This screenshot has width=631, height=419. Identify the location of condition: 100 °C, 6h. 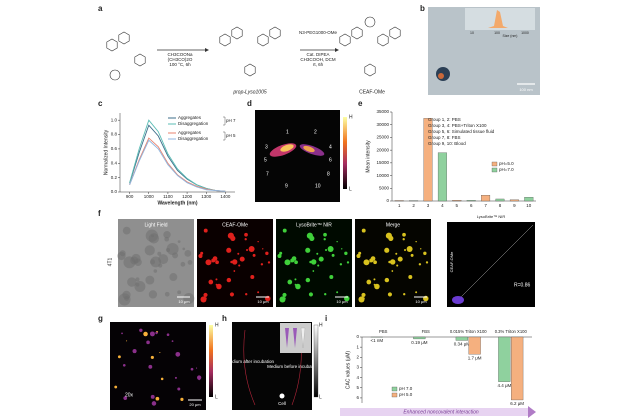
(180, 64).